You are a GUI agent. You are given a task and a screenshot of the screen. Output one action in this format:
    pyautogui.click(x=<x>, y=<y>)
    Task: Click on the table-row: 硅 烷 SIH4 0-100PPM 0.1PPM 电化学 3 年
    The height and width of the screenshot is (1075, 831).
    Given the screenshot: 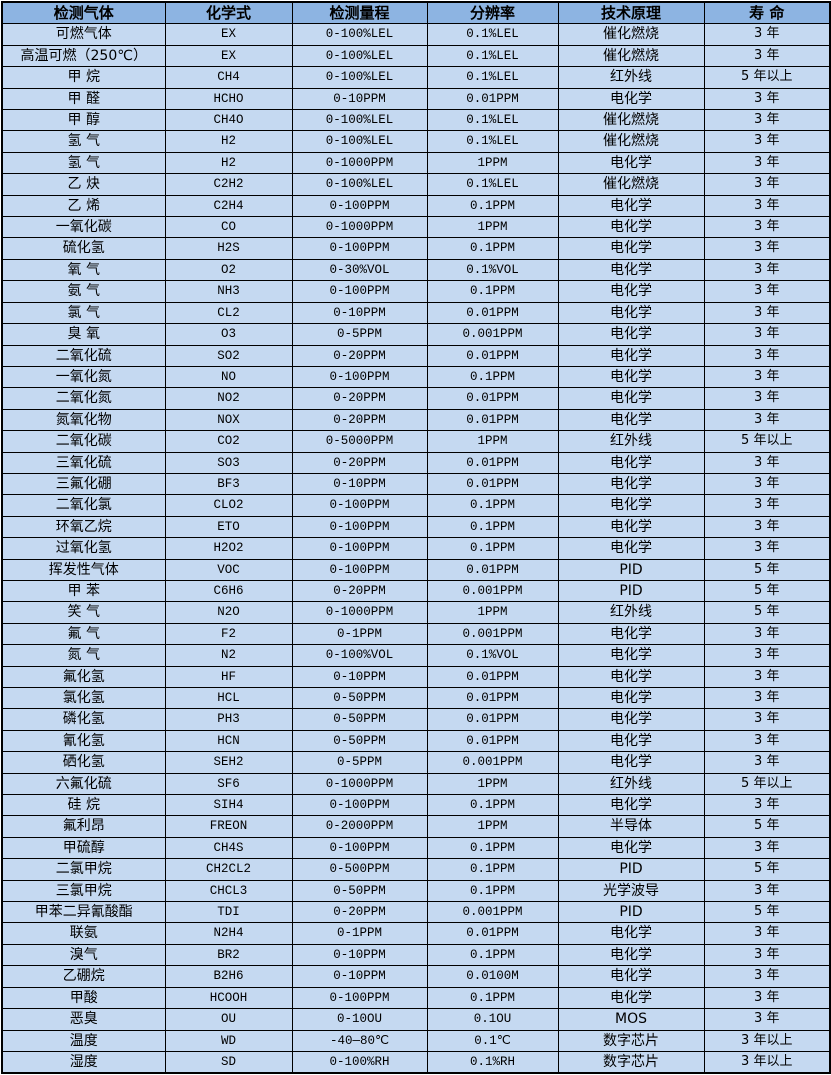 What is the action you would take?
    pyautogui.click(x=416, y=805)
    